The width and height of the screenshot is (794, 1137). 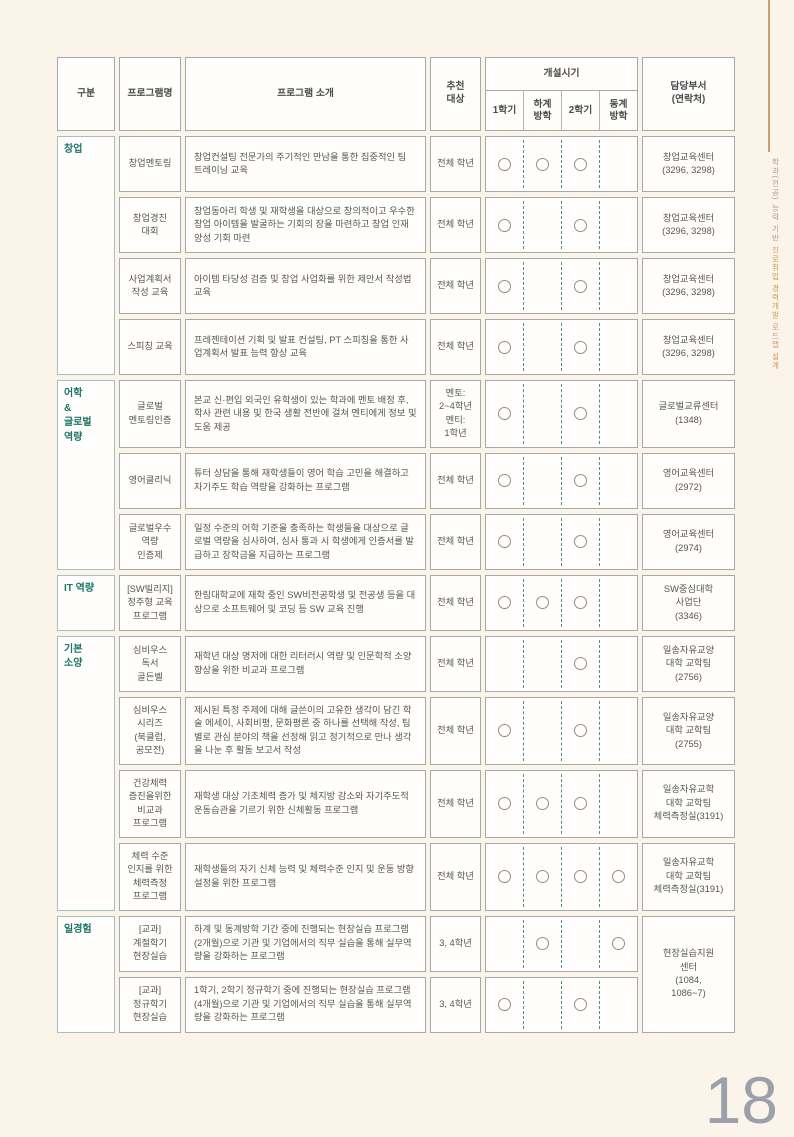 What do you see at coordinates (305, 94) in the screenshot?
I see `header-program-intro: 프로그램 소개` at bounding box center [305, 94].